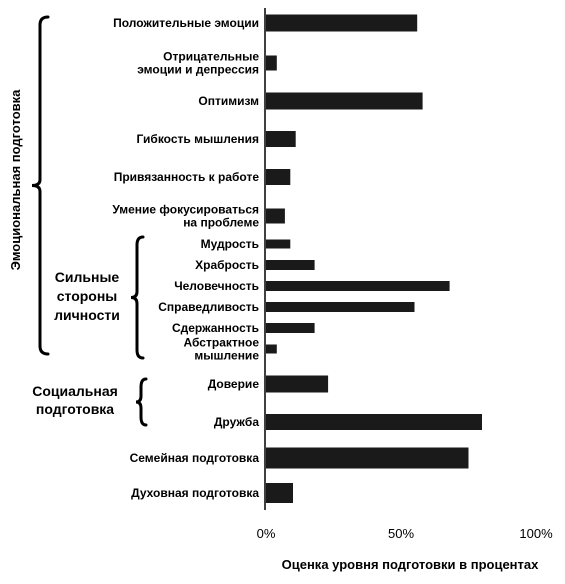 The width and height of the screenshot is (565, 584). What do you see at coordinates (211, 57) in the screenshot?
I see `category-label: Отрицательные` at bounding box center [211, 57].